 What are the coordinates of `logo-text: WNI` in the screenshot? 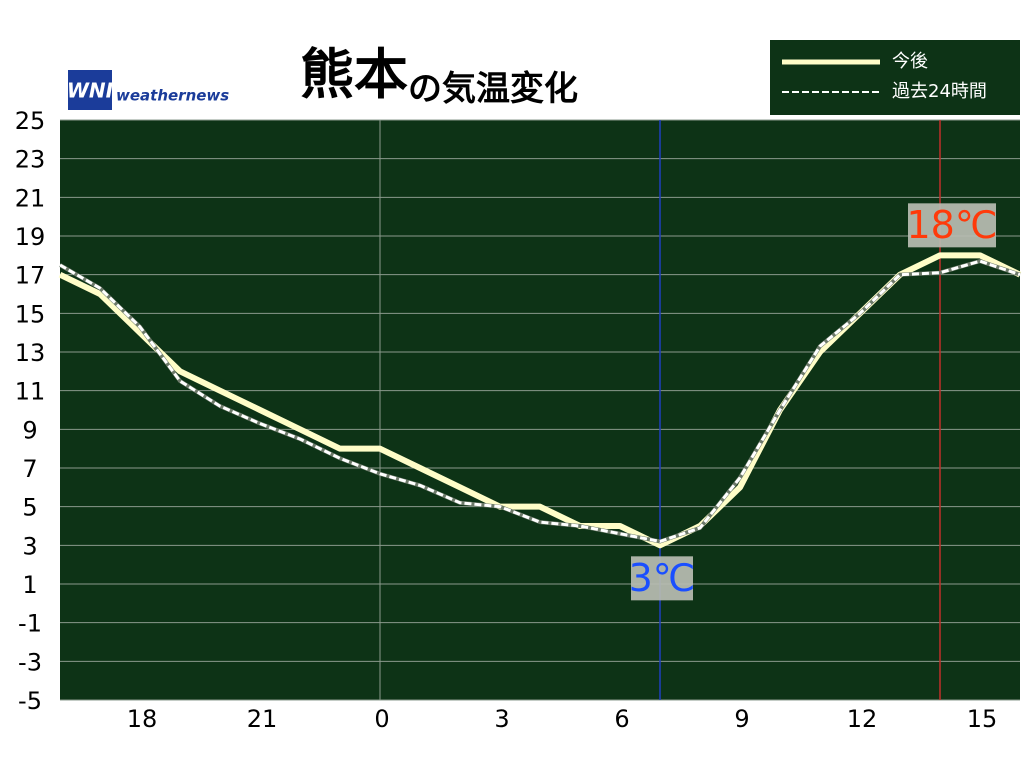 It's located at (90, 91).